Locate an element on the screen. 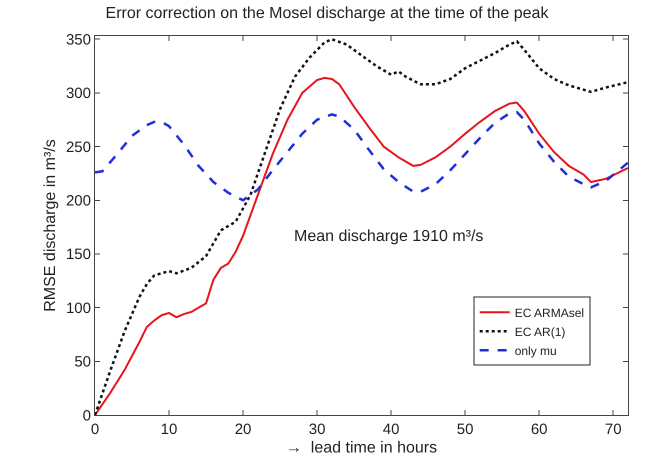 This screenshot has height=469, width=654. x-tick-label: 50 is located at coordinates (465, 429).